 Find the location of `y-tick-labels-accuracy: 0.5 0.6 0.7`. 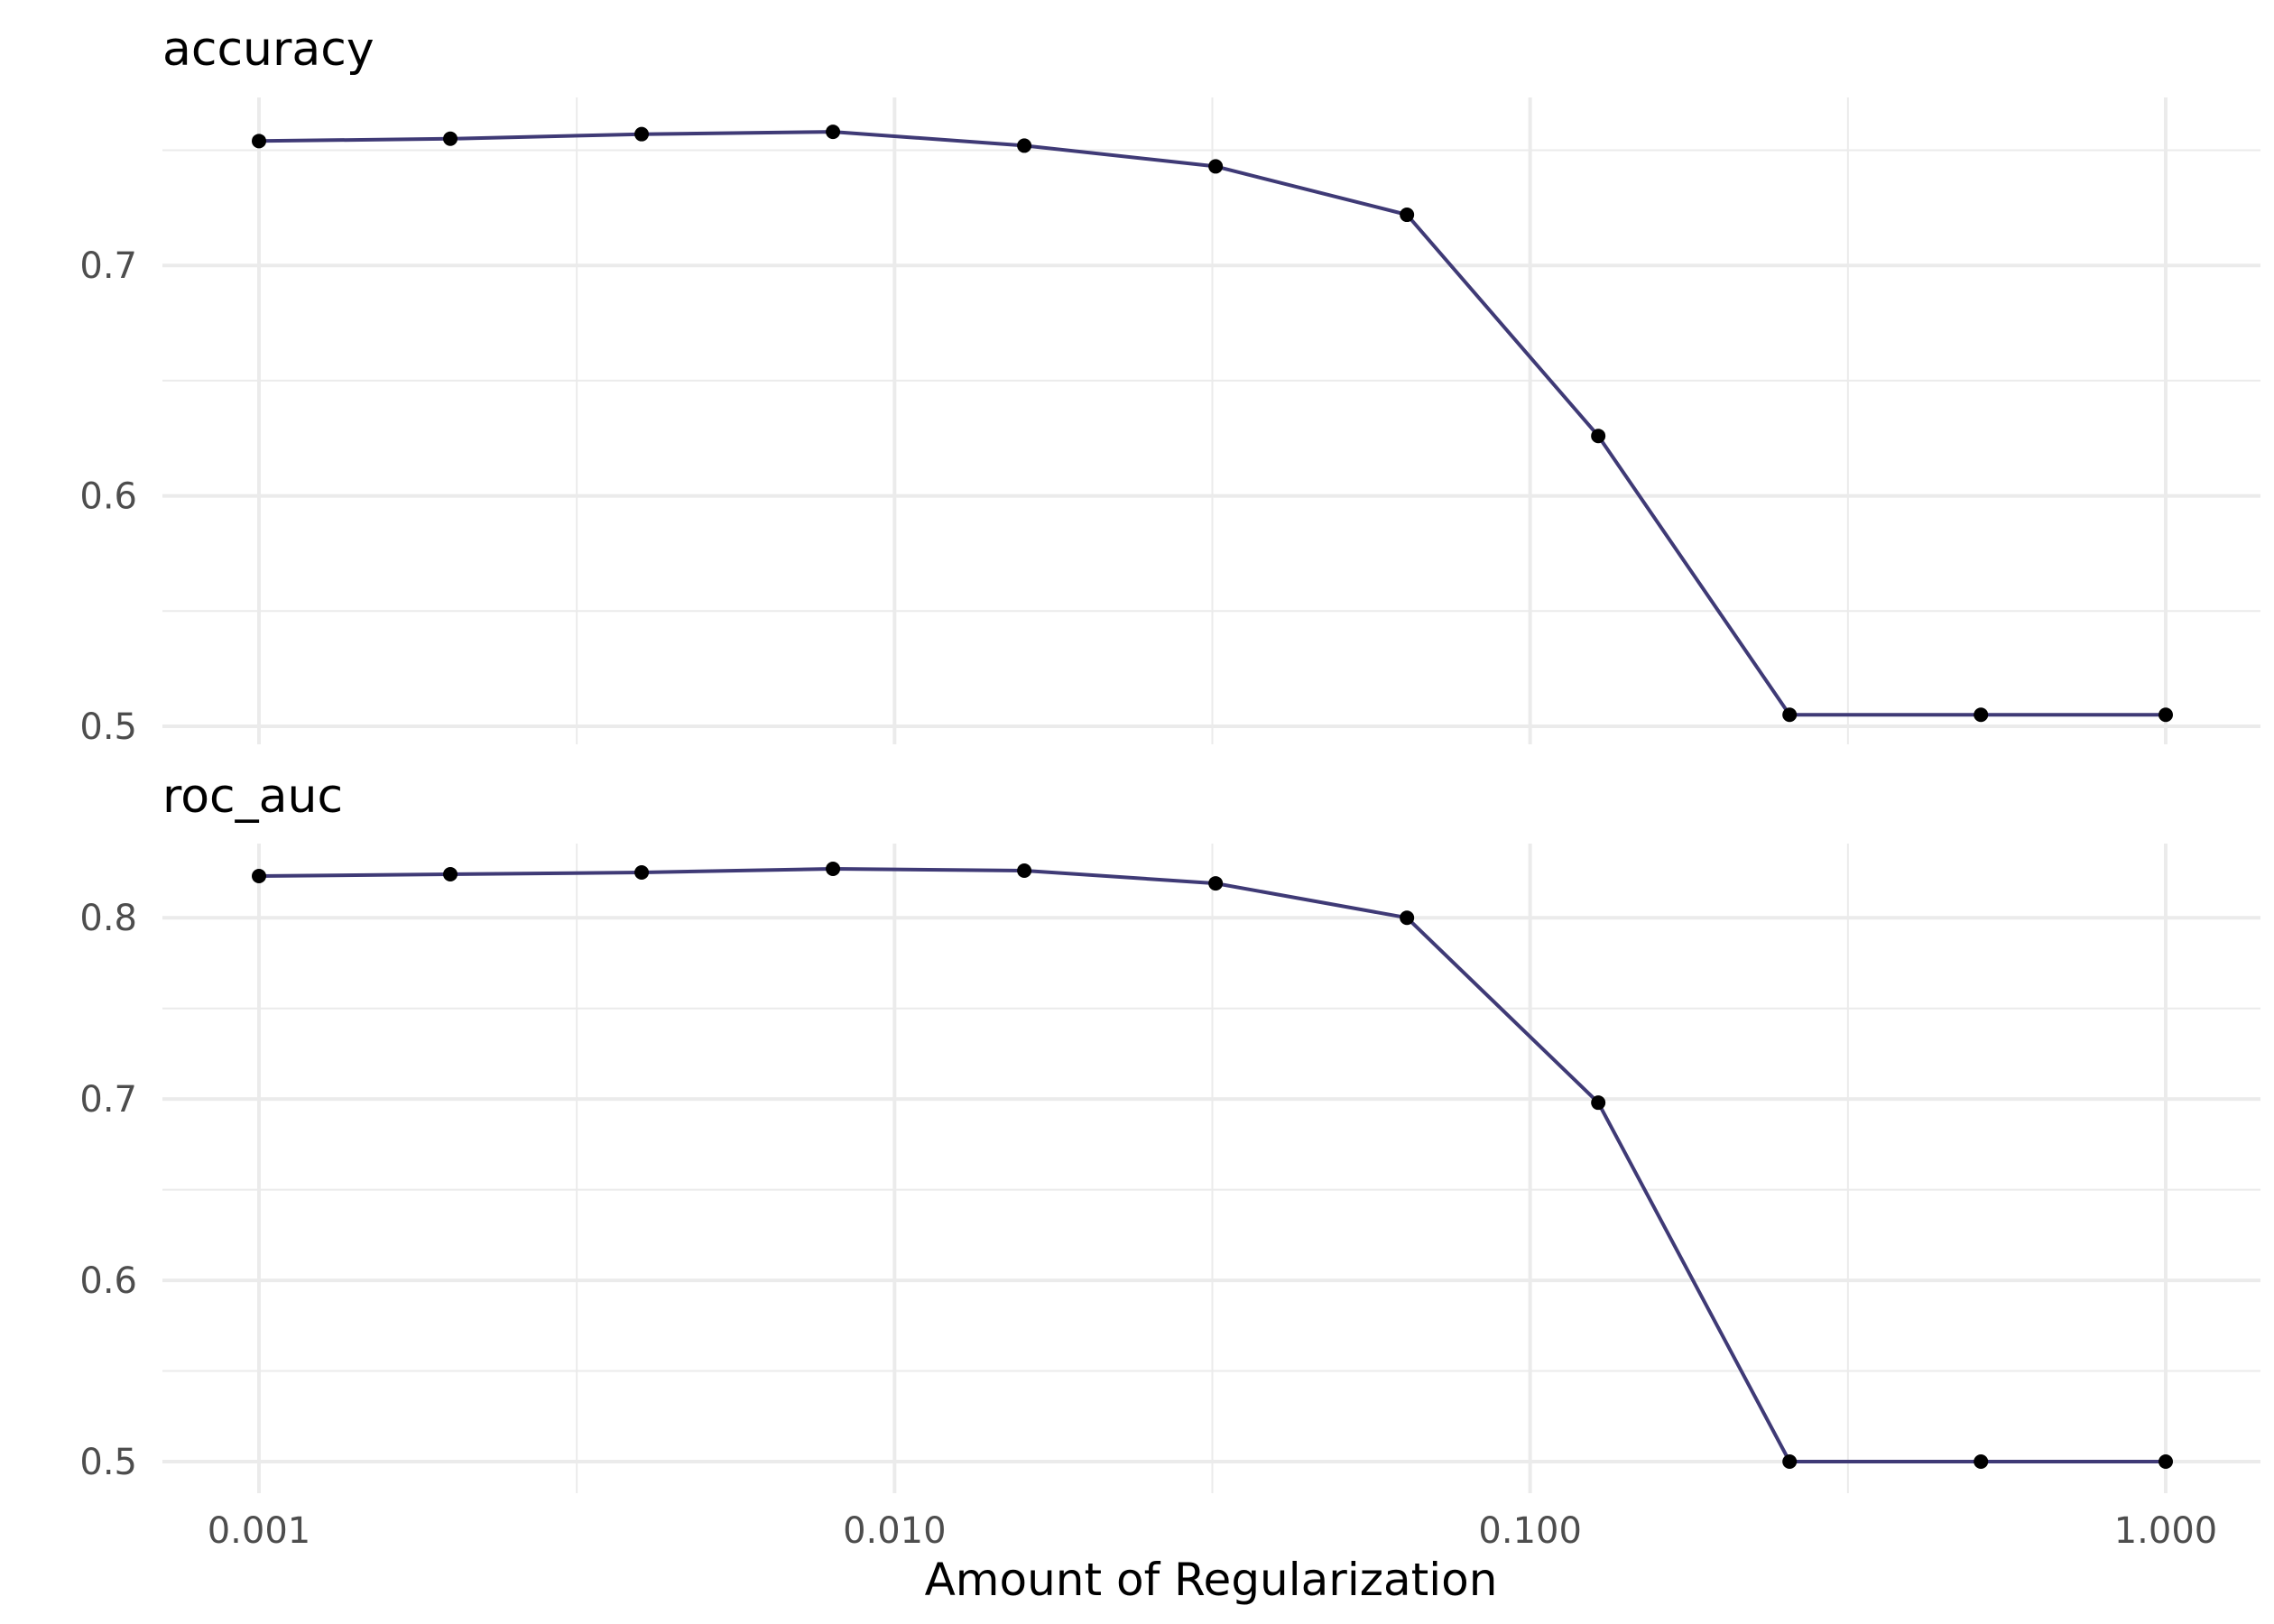

y-tick-labels-accuracy: 0.5 0.6 0.7 is located at coordinates (108, 496).